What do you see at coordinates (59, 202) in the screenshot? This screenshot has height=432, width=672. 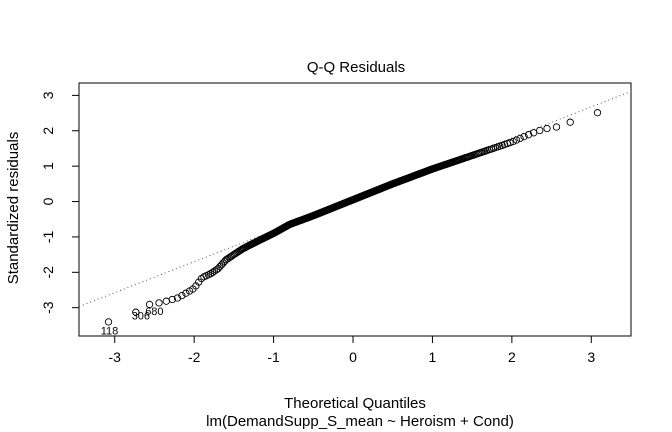 I see `y-axis: -3 -2 -1 0 1 2 3` at bounding box center [59, 202].